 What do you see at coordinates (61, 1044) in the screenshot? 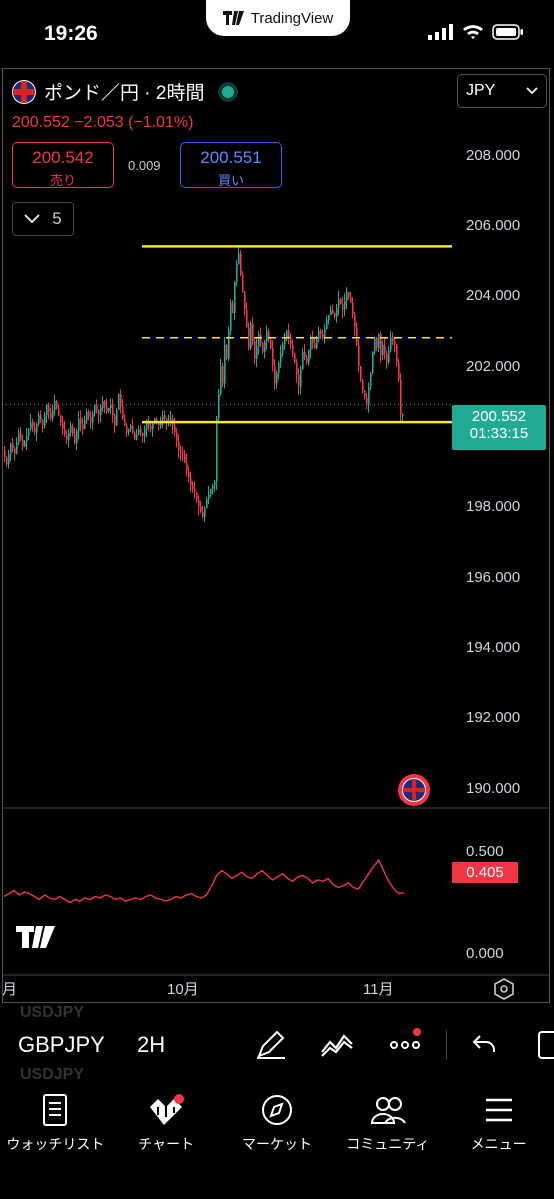
I see `symbol-button: GBPJPY` at bounding box center [61, 1044].